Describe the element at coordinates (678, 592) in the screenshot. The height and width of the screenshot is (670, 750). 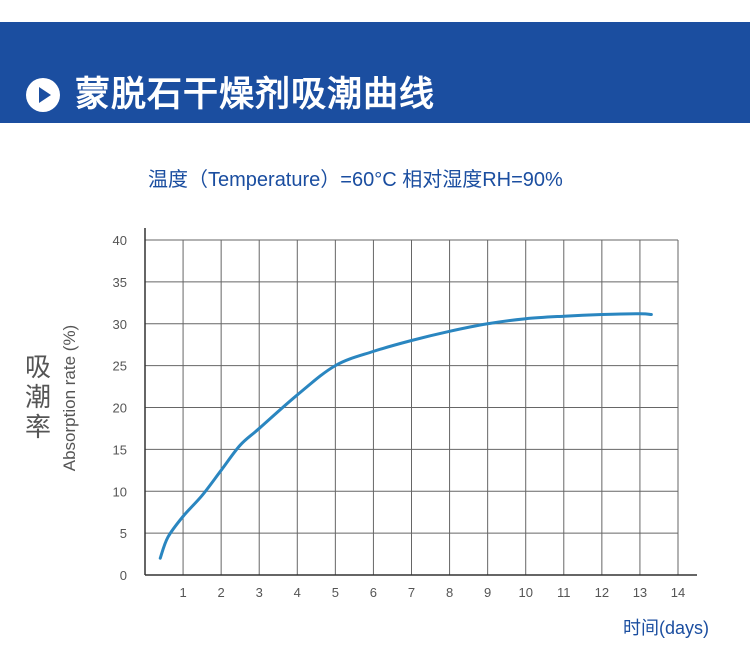
I see `x-tick-label: 14` at that location.